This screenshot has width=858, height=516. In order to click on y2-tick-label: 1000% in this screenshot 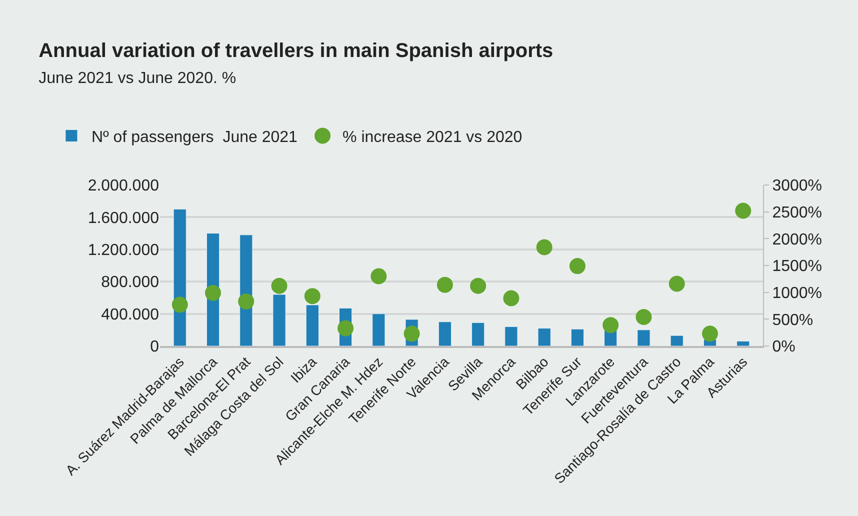, I will do `click(797, 293)`.